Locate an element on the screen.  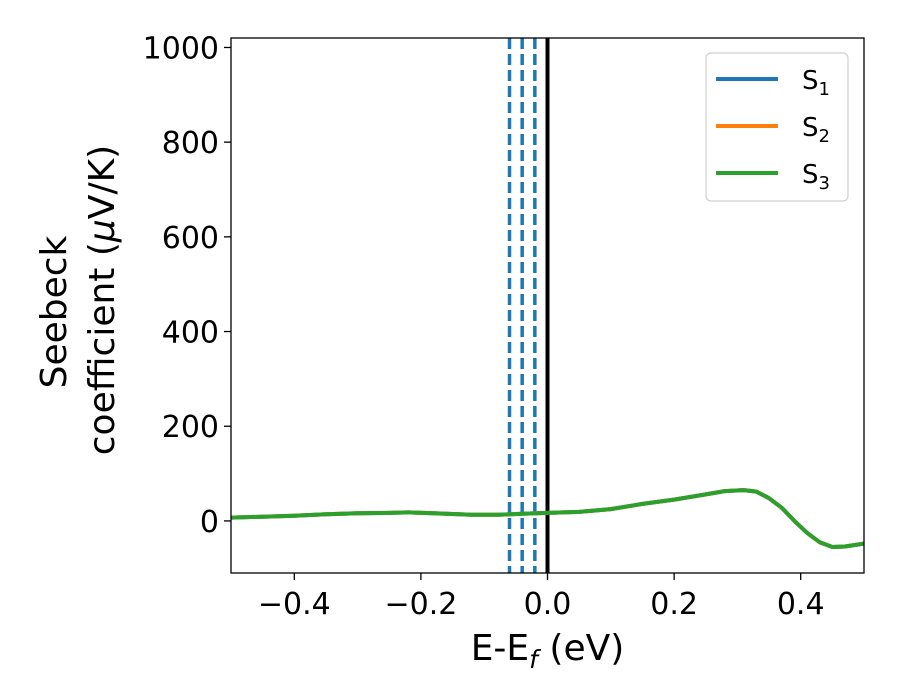
y-axis-label-line1: Seebeck is located at coordinates (54, 311).